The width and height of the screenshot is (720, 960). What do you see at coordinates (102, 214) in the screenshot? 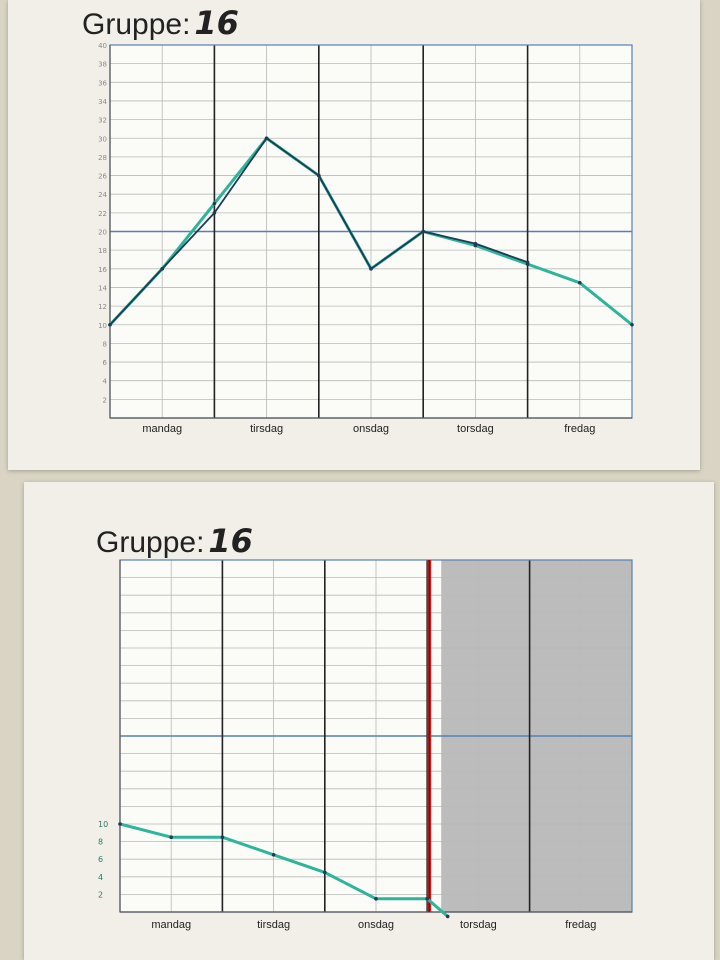
I see `y-tick-label: 22` at bounding box center [102, 214].